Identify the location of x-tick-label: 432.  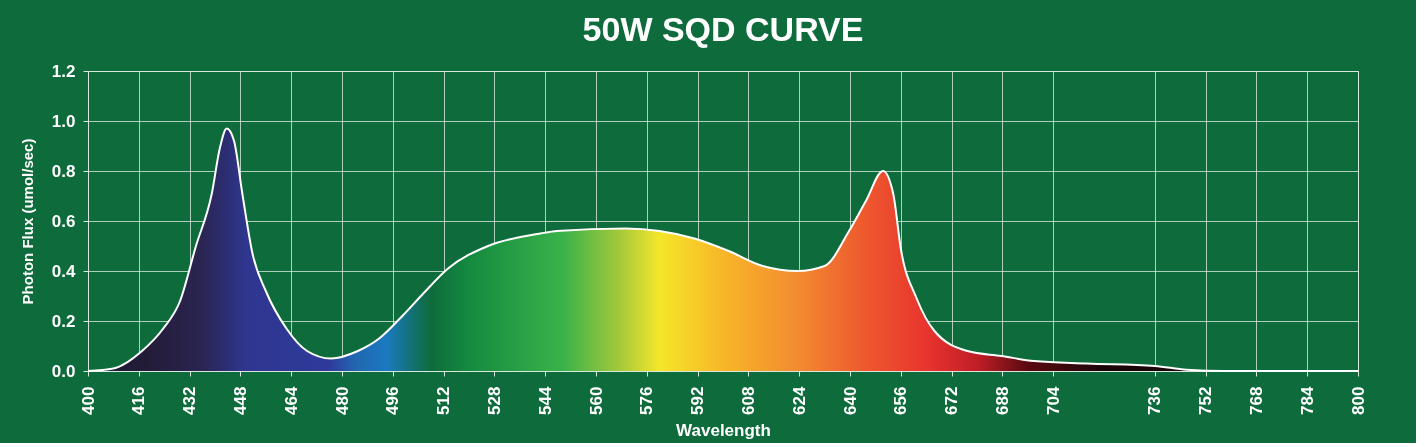
(190, 400).